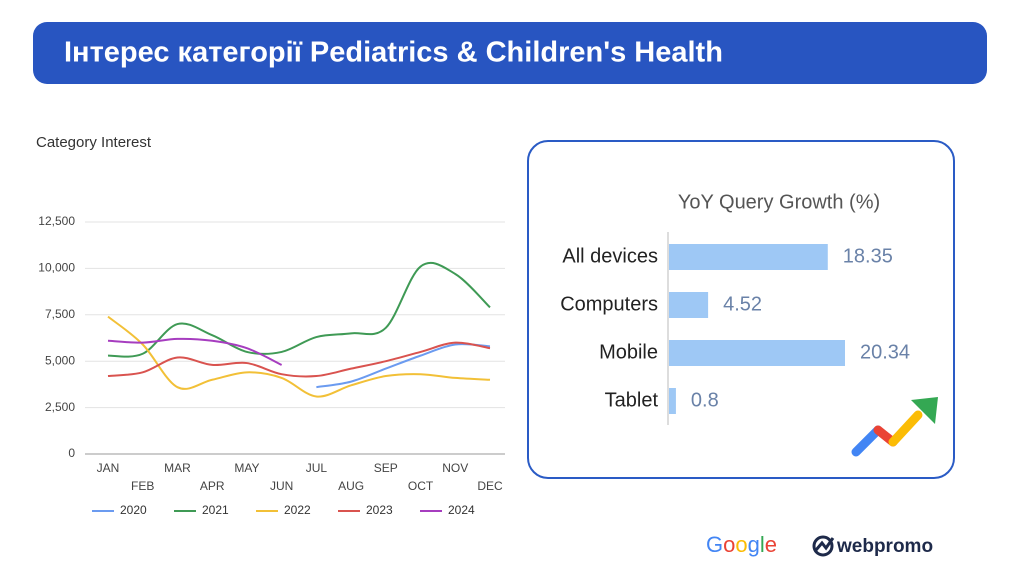 The width and height of the screenshot is (1024, 572). I want to click on category-label: Tablet, so click(632, 400).